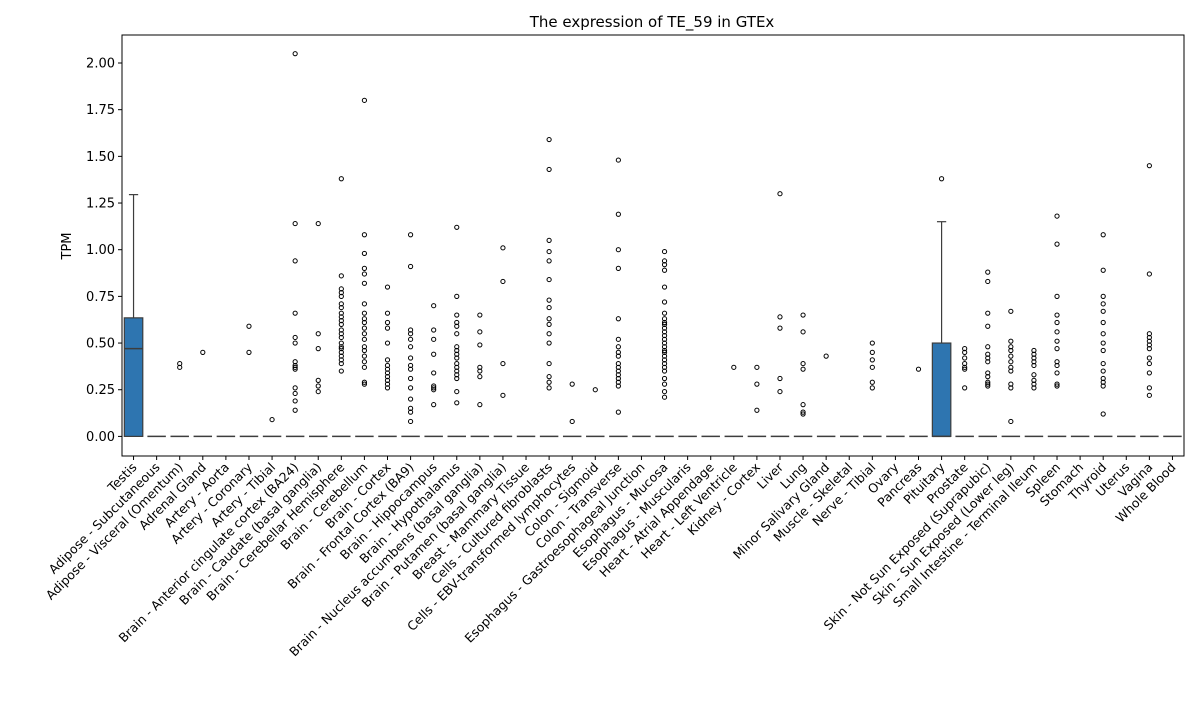 Image resolution: width=1200 pixels, height=704 pixels. Describe the element at coordinates (652, 22) in the screenshot. I see `chart-title: The expression of TE_59 in GTEx` at that location.